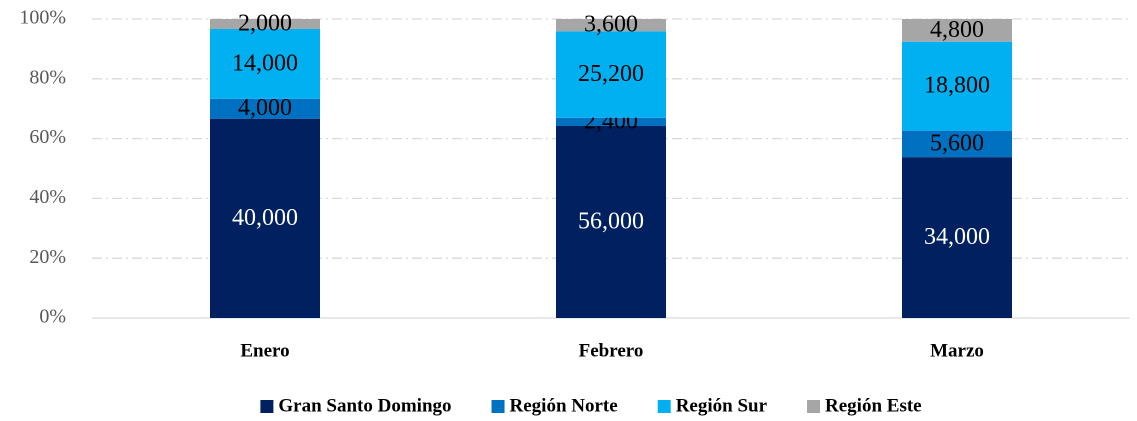  What do you see at coordinates (873, 405) in the screenshot?
I see `legend-label: Región Este` at bounding box center [873, 405].